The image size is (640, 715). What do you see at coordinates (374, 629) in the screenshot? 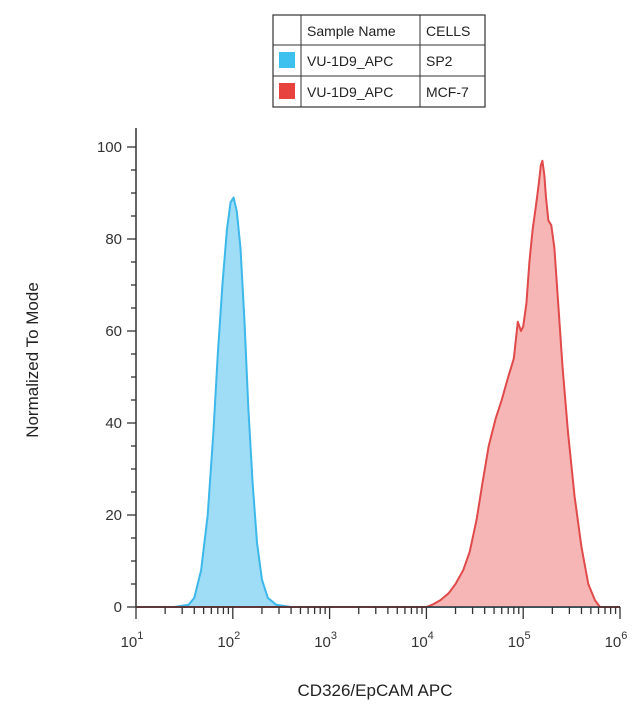
I see `x-ticks: 10¹ 10² 10³ 10⁴ 10⁵ 10⁶` at bounding box center [374, 629].